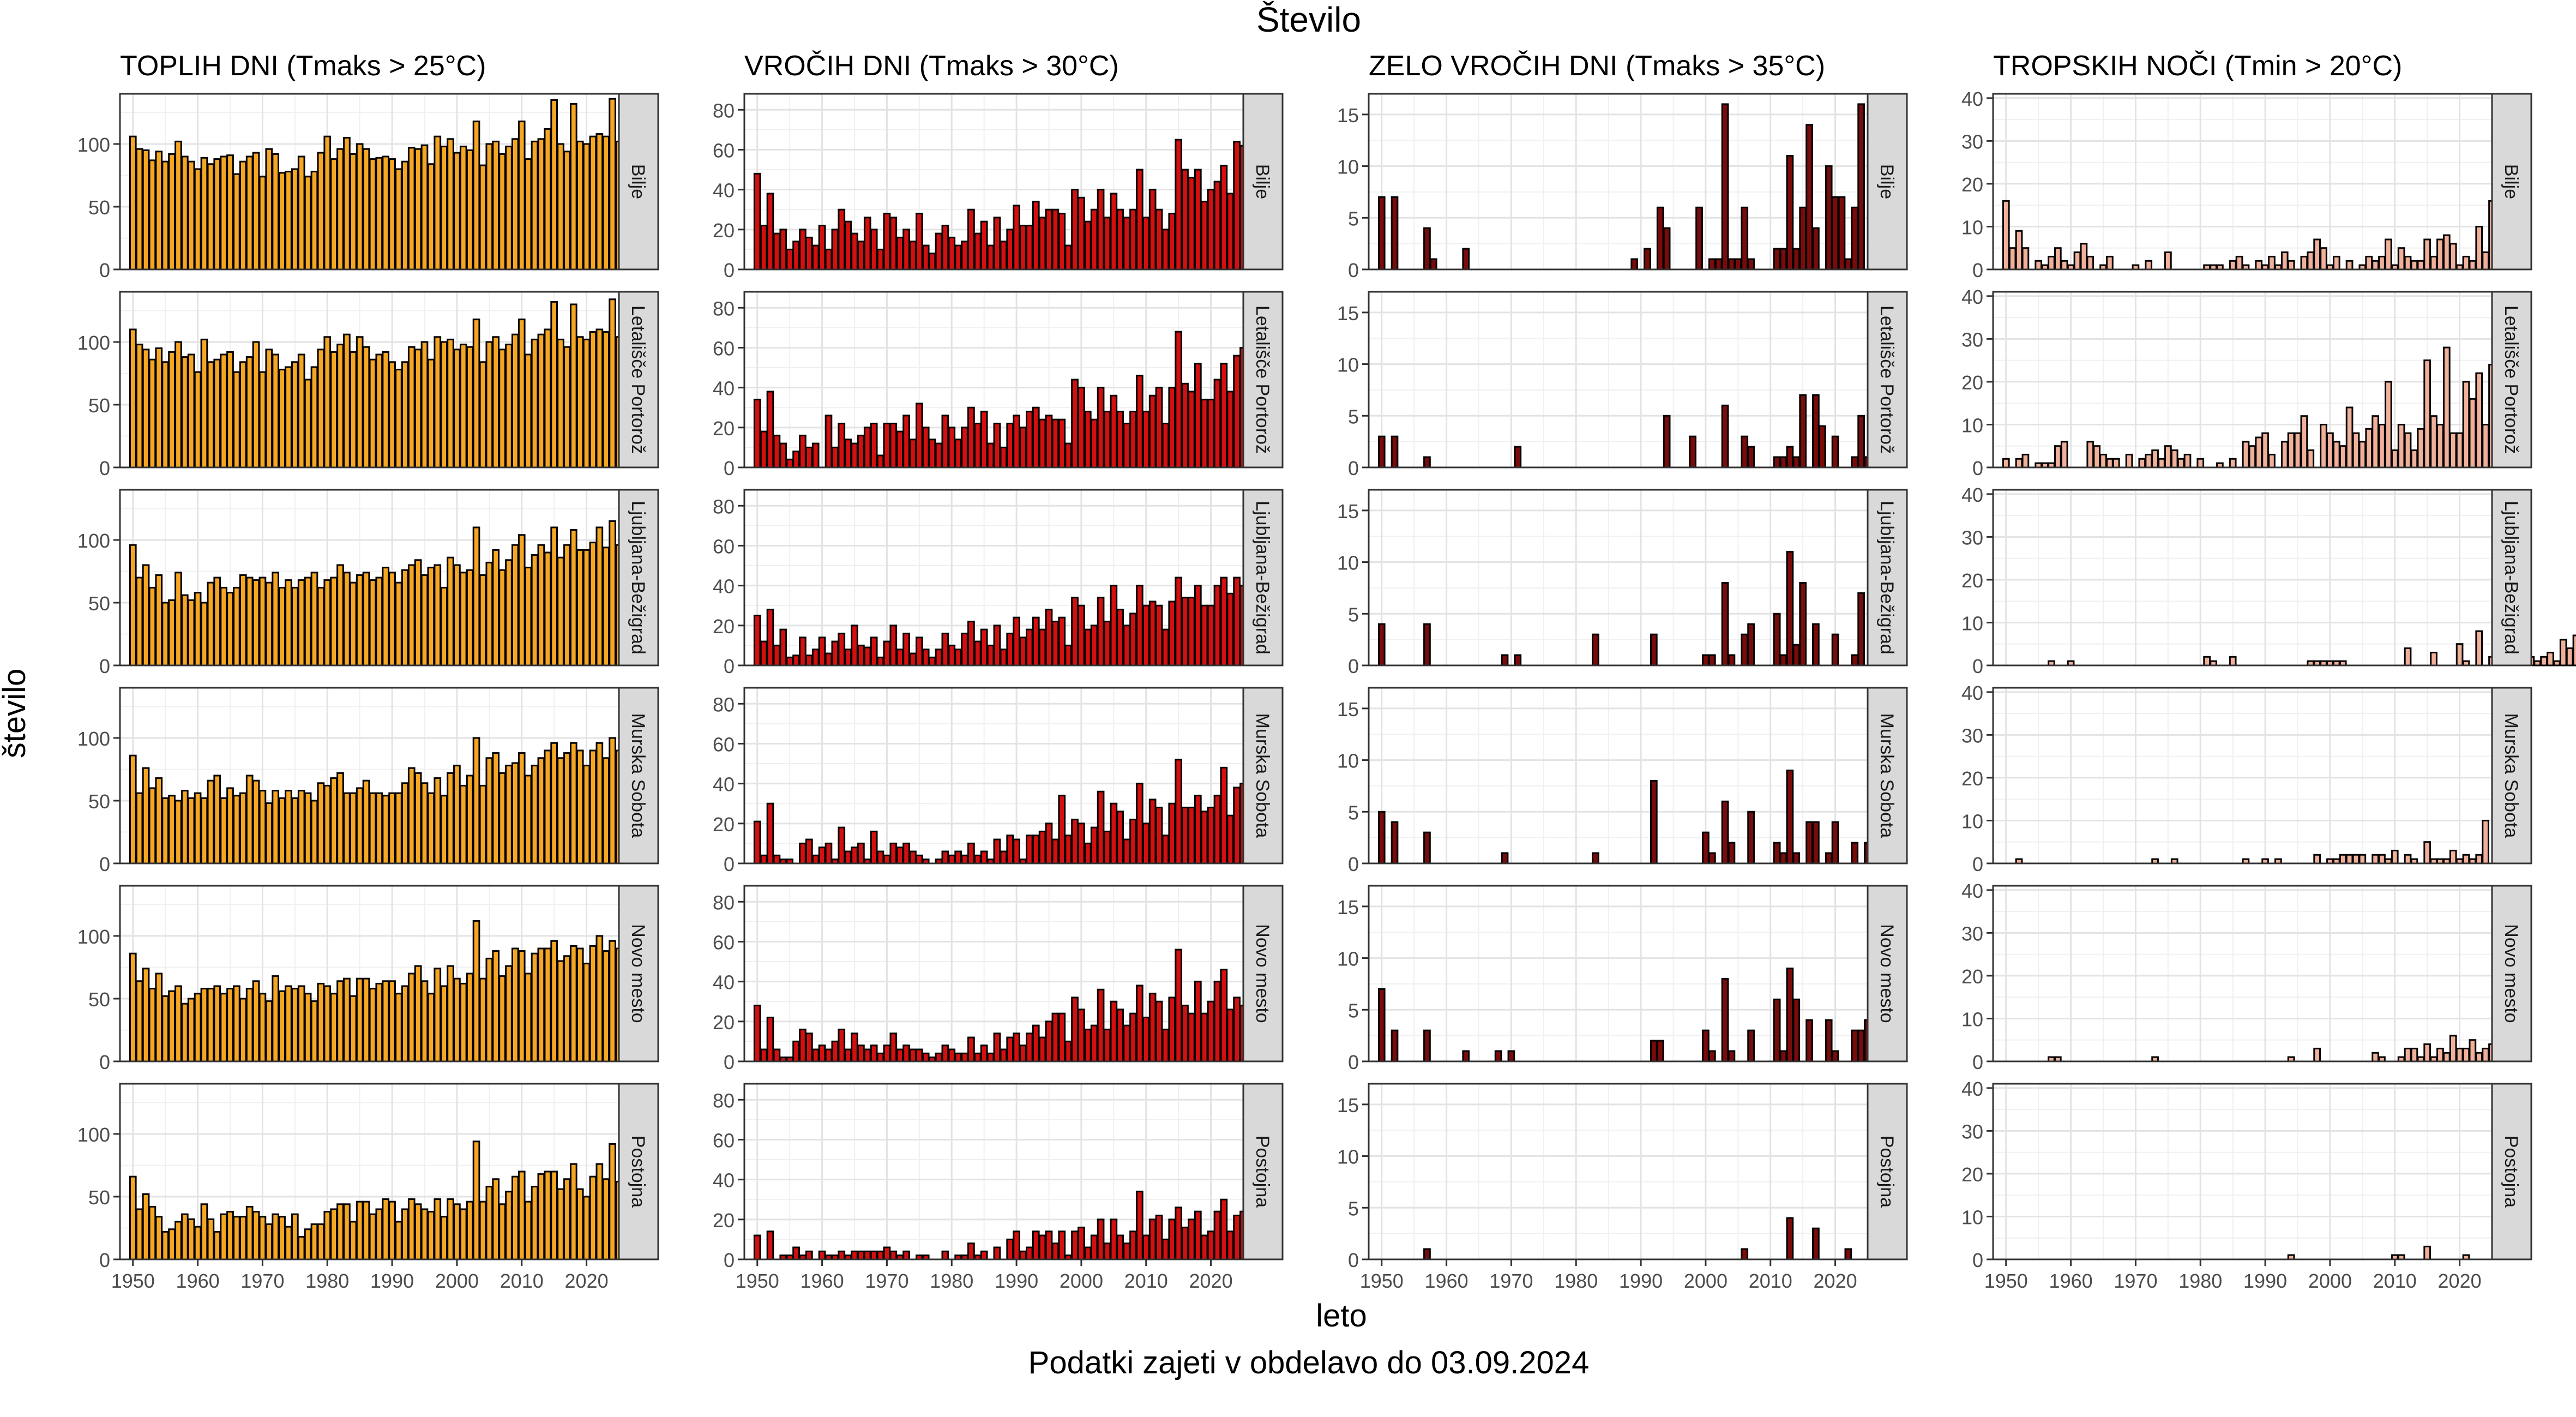 Image resolution: width=2576 pixels, height=1417 pixels. Describe the element at coordinates (1353, 812) in the screenshot. I see `y-tick-label: 5` at that location.